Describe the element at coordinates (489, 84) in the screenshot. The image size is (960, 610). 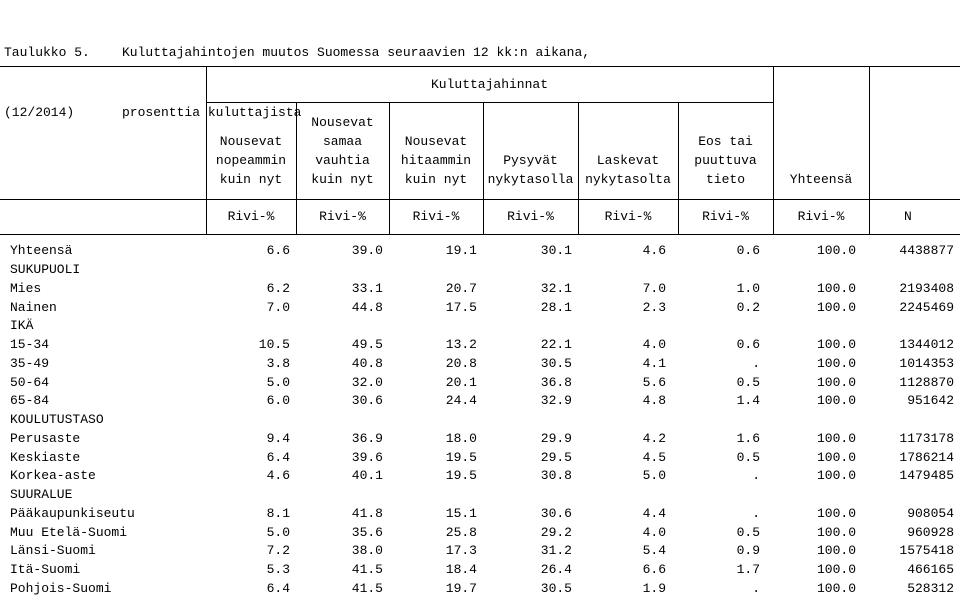
I see `group-header: Kuluttajahinnat` at that location.